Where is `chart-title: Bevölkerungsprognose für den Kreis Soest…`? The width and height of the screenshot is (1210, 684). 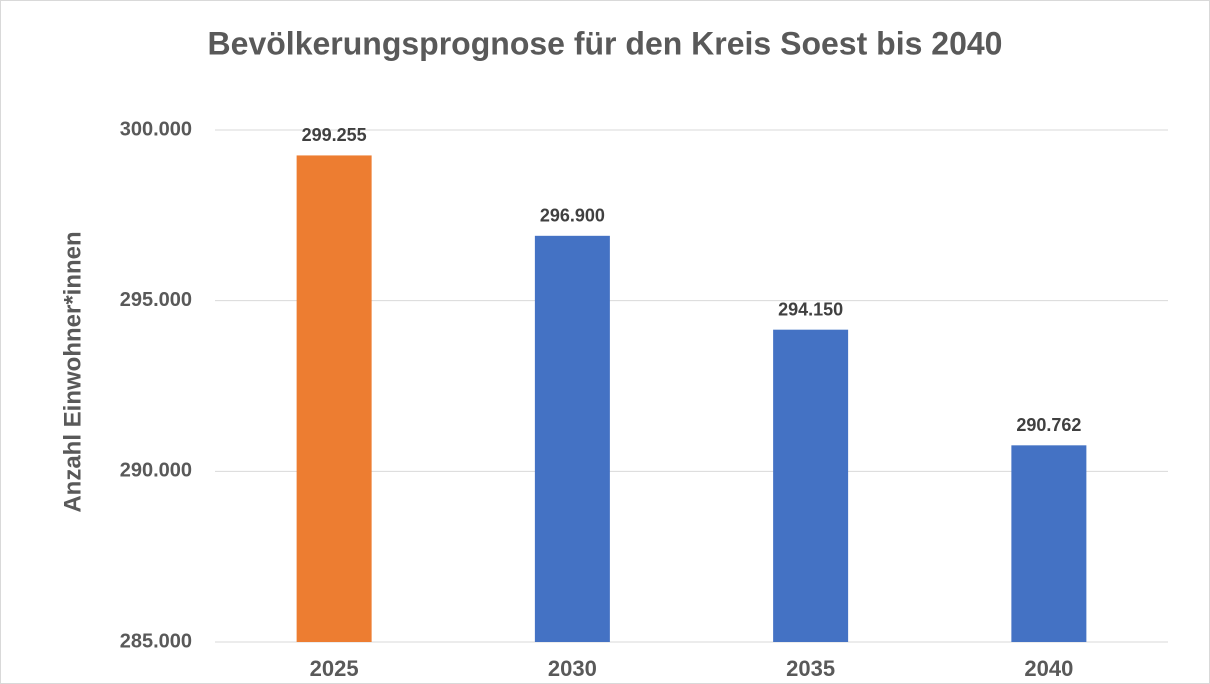 chart-title: Bevölkerungsprognose für den Kreis Soest… is located at coordinates (605, 43).